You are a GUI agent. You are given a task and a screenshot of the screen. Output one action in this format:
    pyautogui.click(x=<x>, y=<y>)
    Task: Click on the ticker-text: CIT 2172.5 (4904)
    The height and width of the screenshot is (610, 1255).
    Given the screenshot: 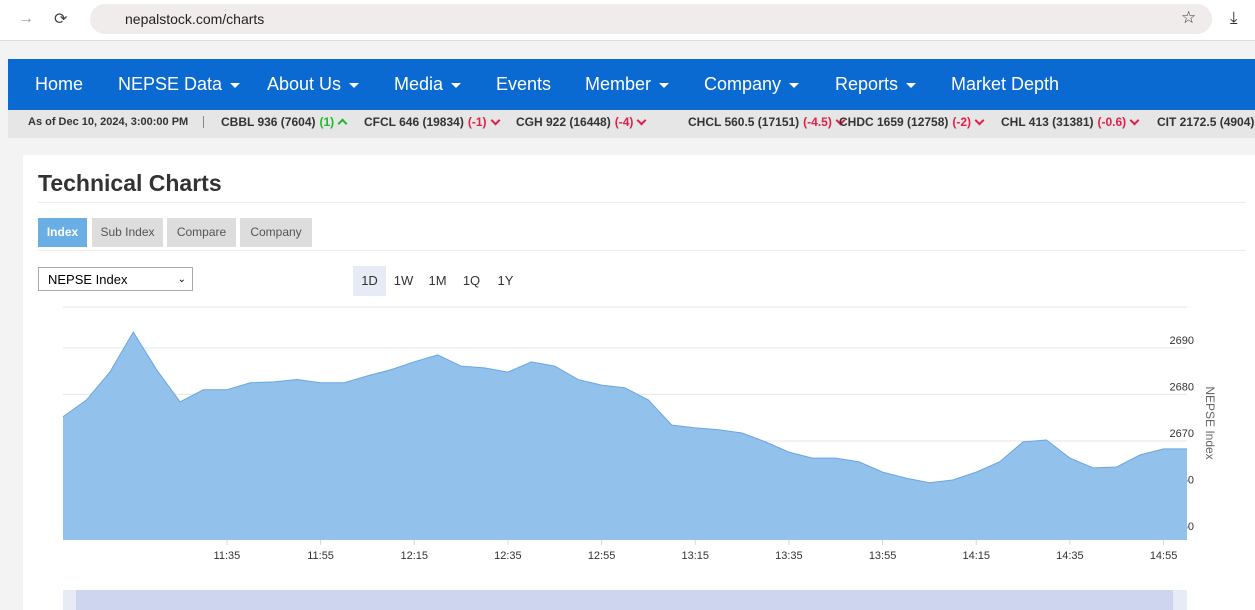 What is the action you would take?
    pyautogui.click(x=1206, y=122)
    